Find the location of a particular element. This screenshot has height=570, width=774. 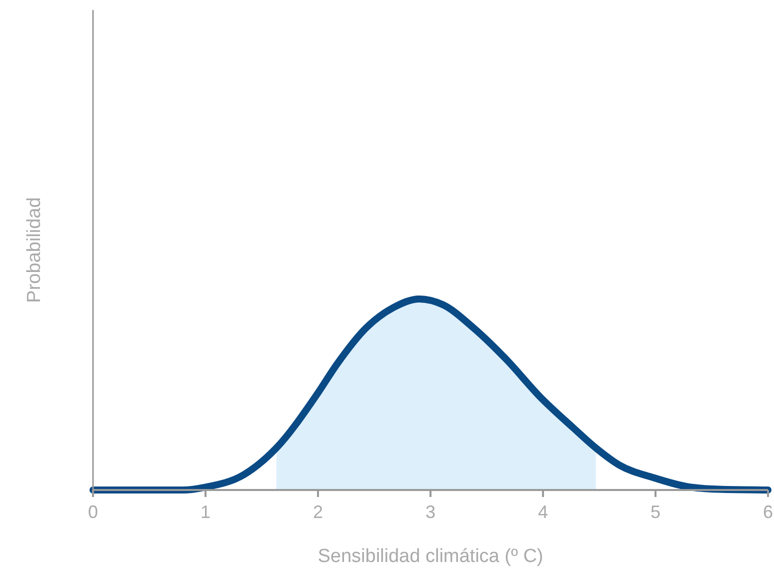

x-tick-label: 6 is located at coordinates (768, 512).